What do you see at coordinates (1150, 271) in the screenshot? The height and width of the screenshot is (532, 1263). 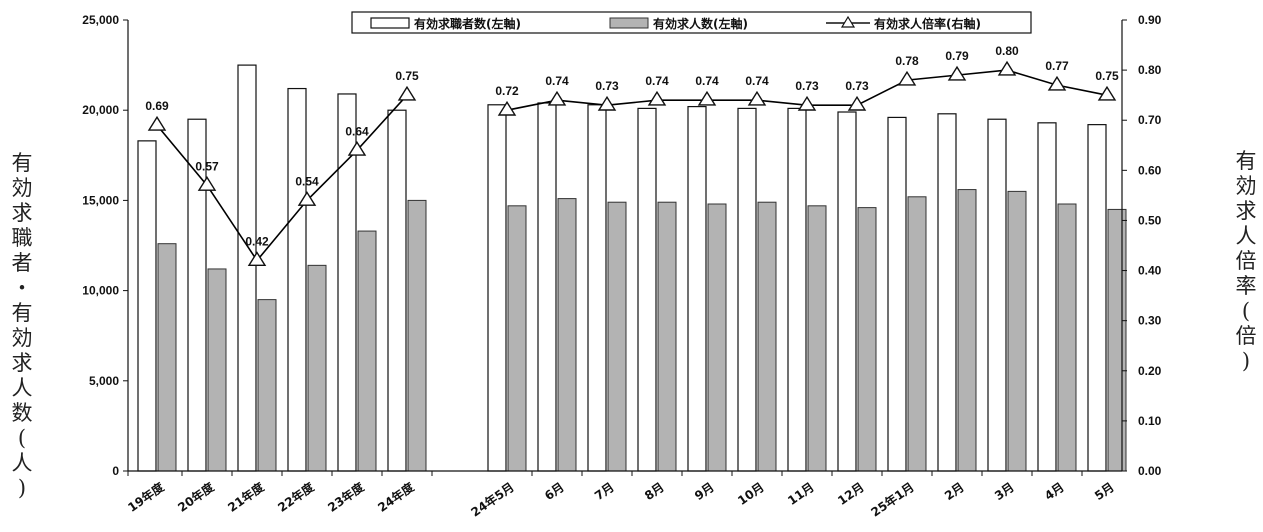 I see `y-tick-label-right: 0.40` at bounding box center [1150, 271].